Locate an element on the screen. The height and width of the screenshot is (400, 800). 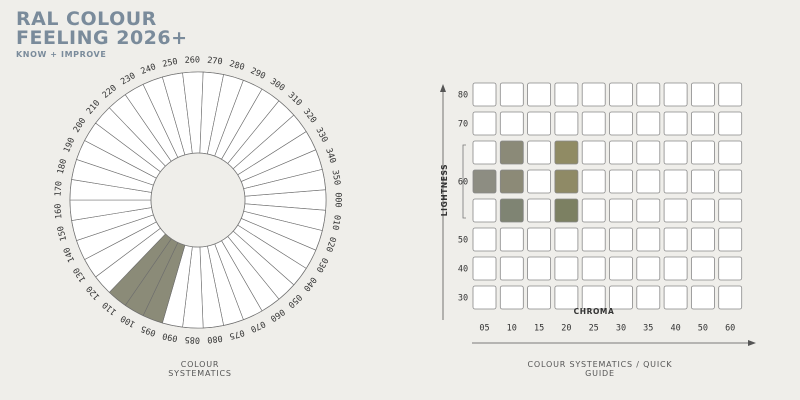
cell-l65-c25 is located at coordinates (593, 152).